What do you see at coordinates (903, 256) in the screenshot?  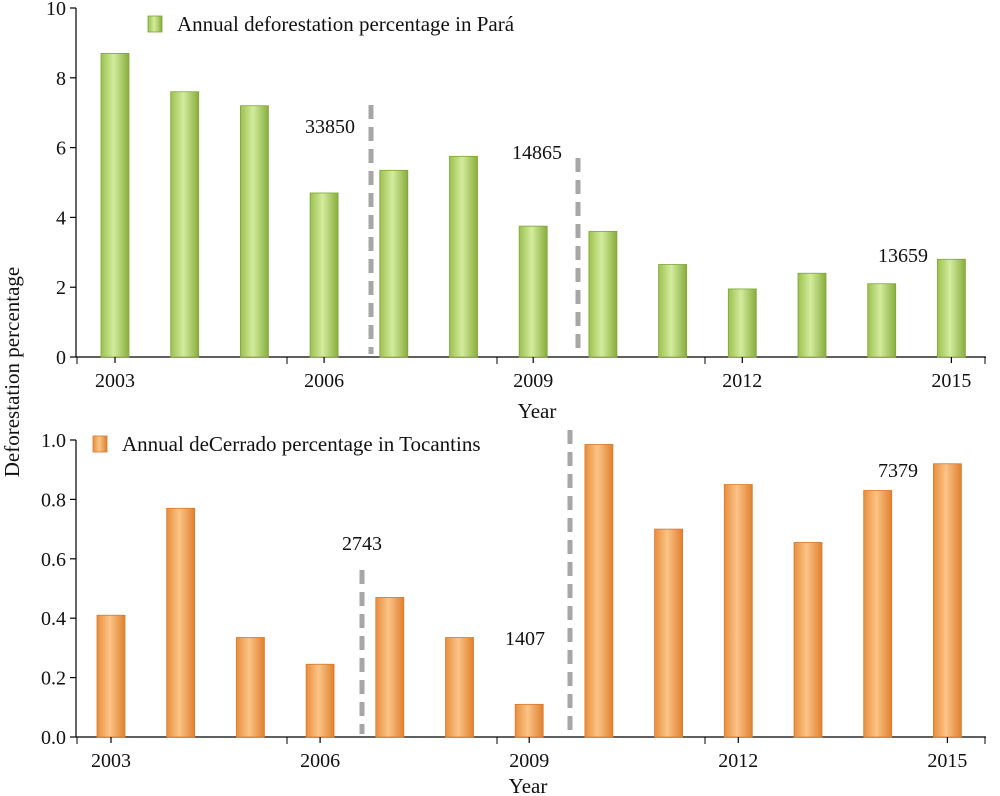 I see `annotation-label: 13659` at bounding box center [903, 256].